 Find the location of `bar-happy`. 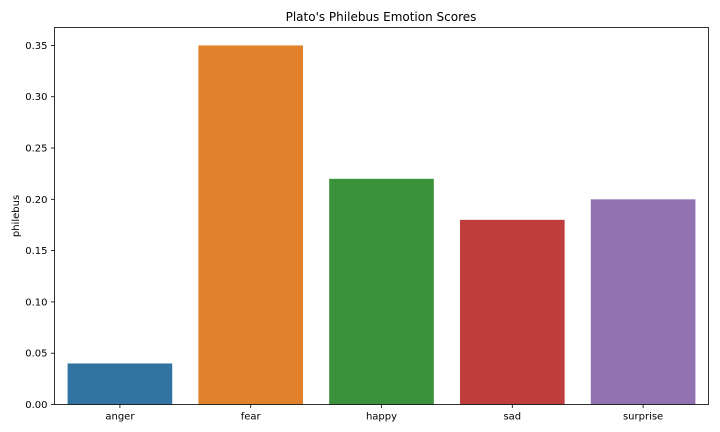

bar-happy is located at coordinates (381, 291).